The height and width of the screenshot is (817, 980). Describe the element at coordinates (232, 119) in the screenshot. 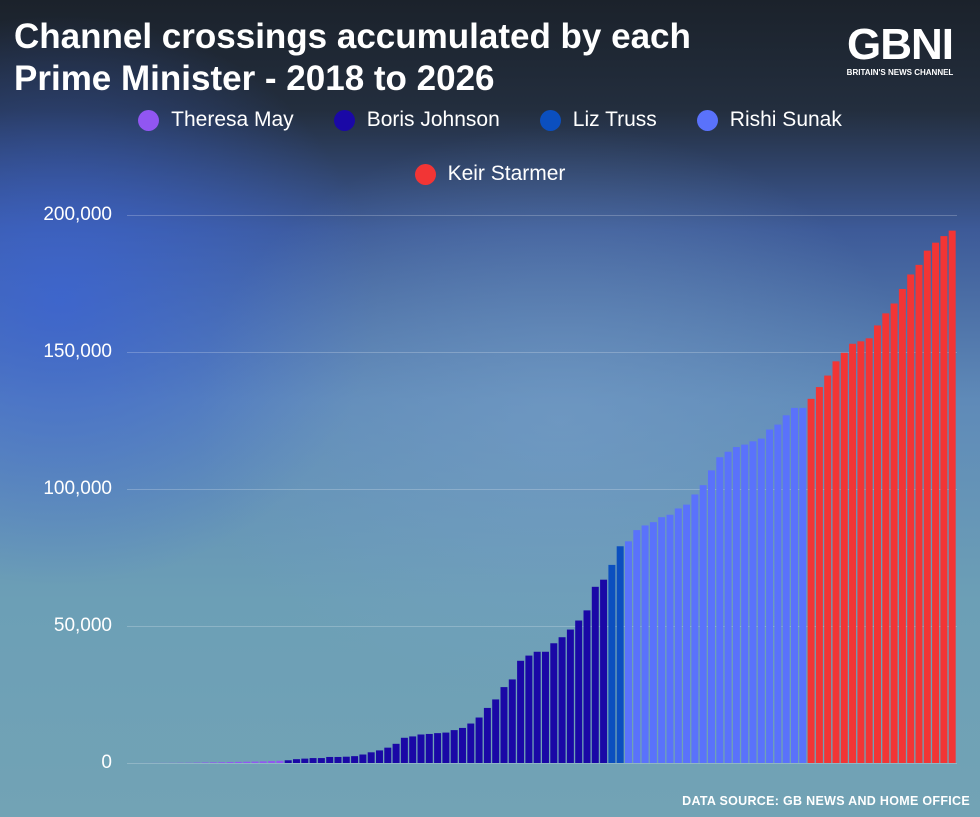

I see `legend-label: Theresa May` at that location.